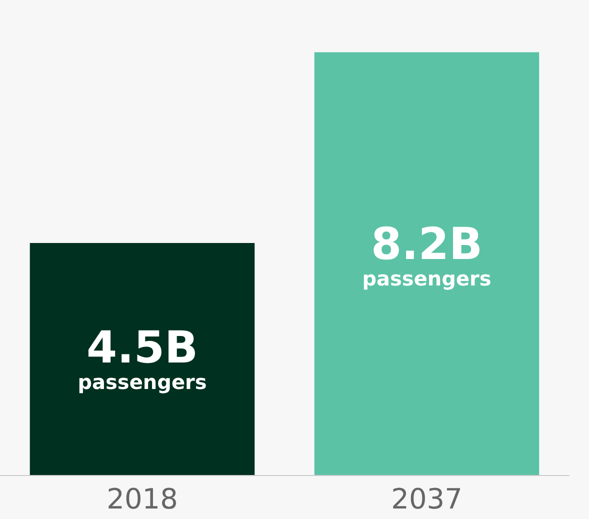  I want to click on data-label: 8.2B passengers, so click(427, 254).